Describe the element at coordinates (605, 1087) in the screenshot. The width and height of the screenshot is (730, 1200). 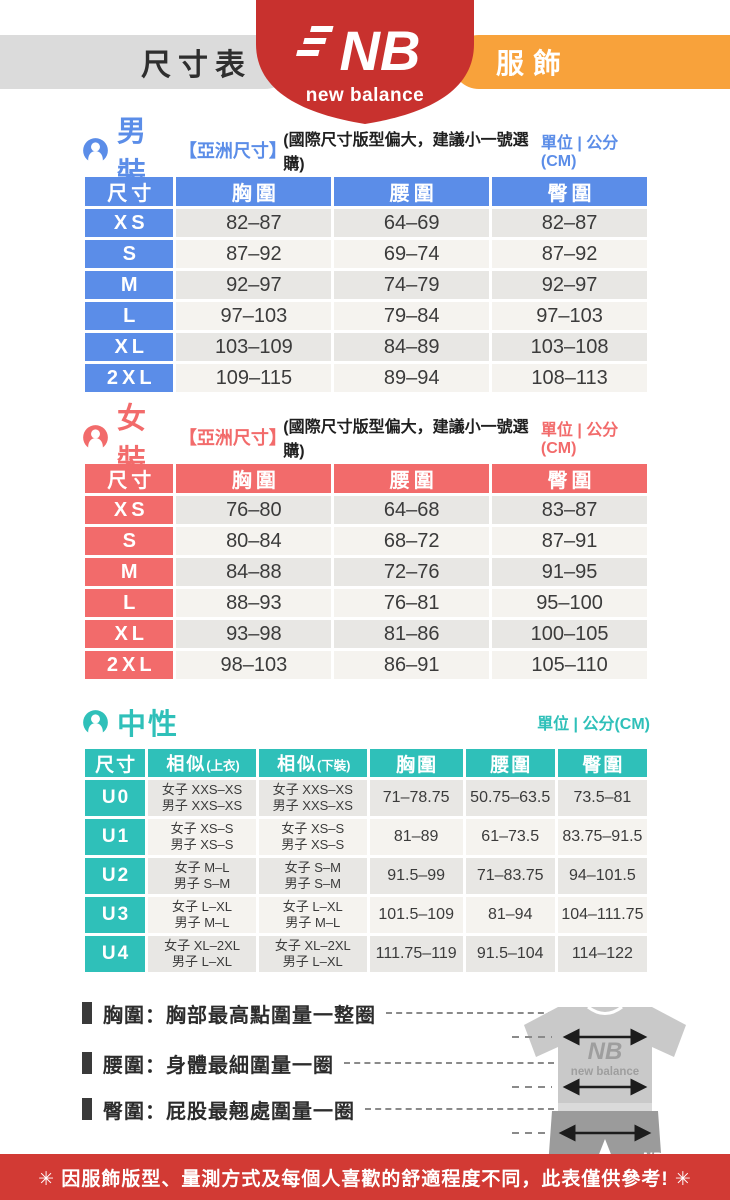
I see `apparel-figure: NB NB new balance` at that location.